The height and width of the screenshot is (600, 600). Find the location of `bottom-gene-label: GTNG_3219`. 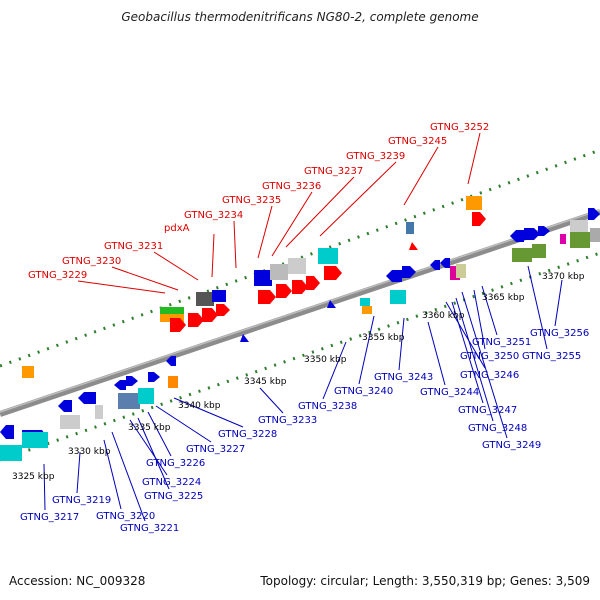

bottom-gene-label: GTNG_3219 is located at coordinates (81, 500).